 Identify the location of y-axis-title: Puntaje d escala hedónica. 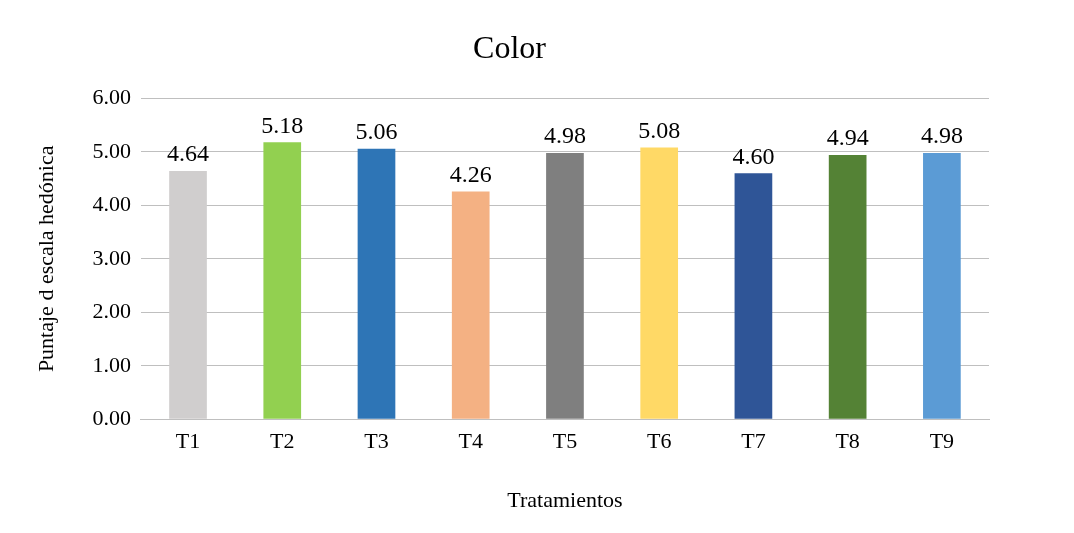
(45, 259).